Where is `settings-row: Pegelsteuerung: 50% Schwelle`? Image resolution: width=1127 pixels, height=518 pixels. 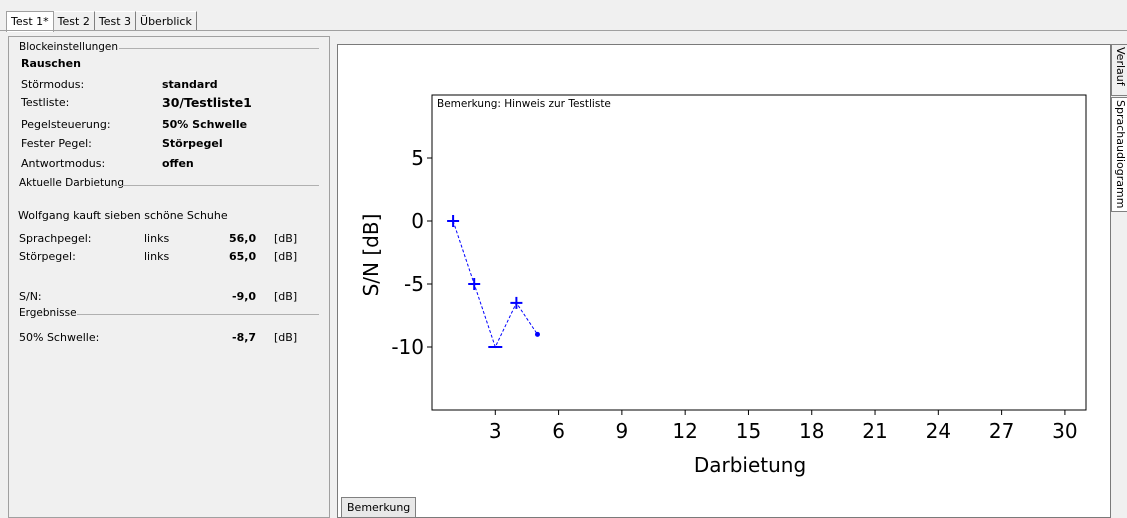
settings-row: Pegelsteuerung: 50% Schwelle is located at coordinates (171, 124).